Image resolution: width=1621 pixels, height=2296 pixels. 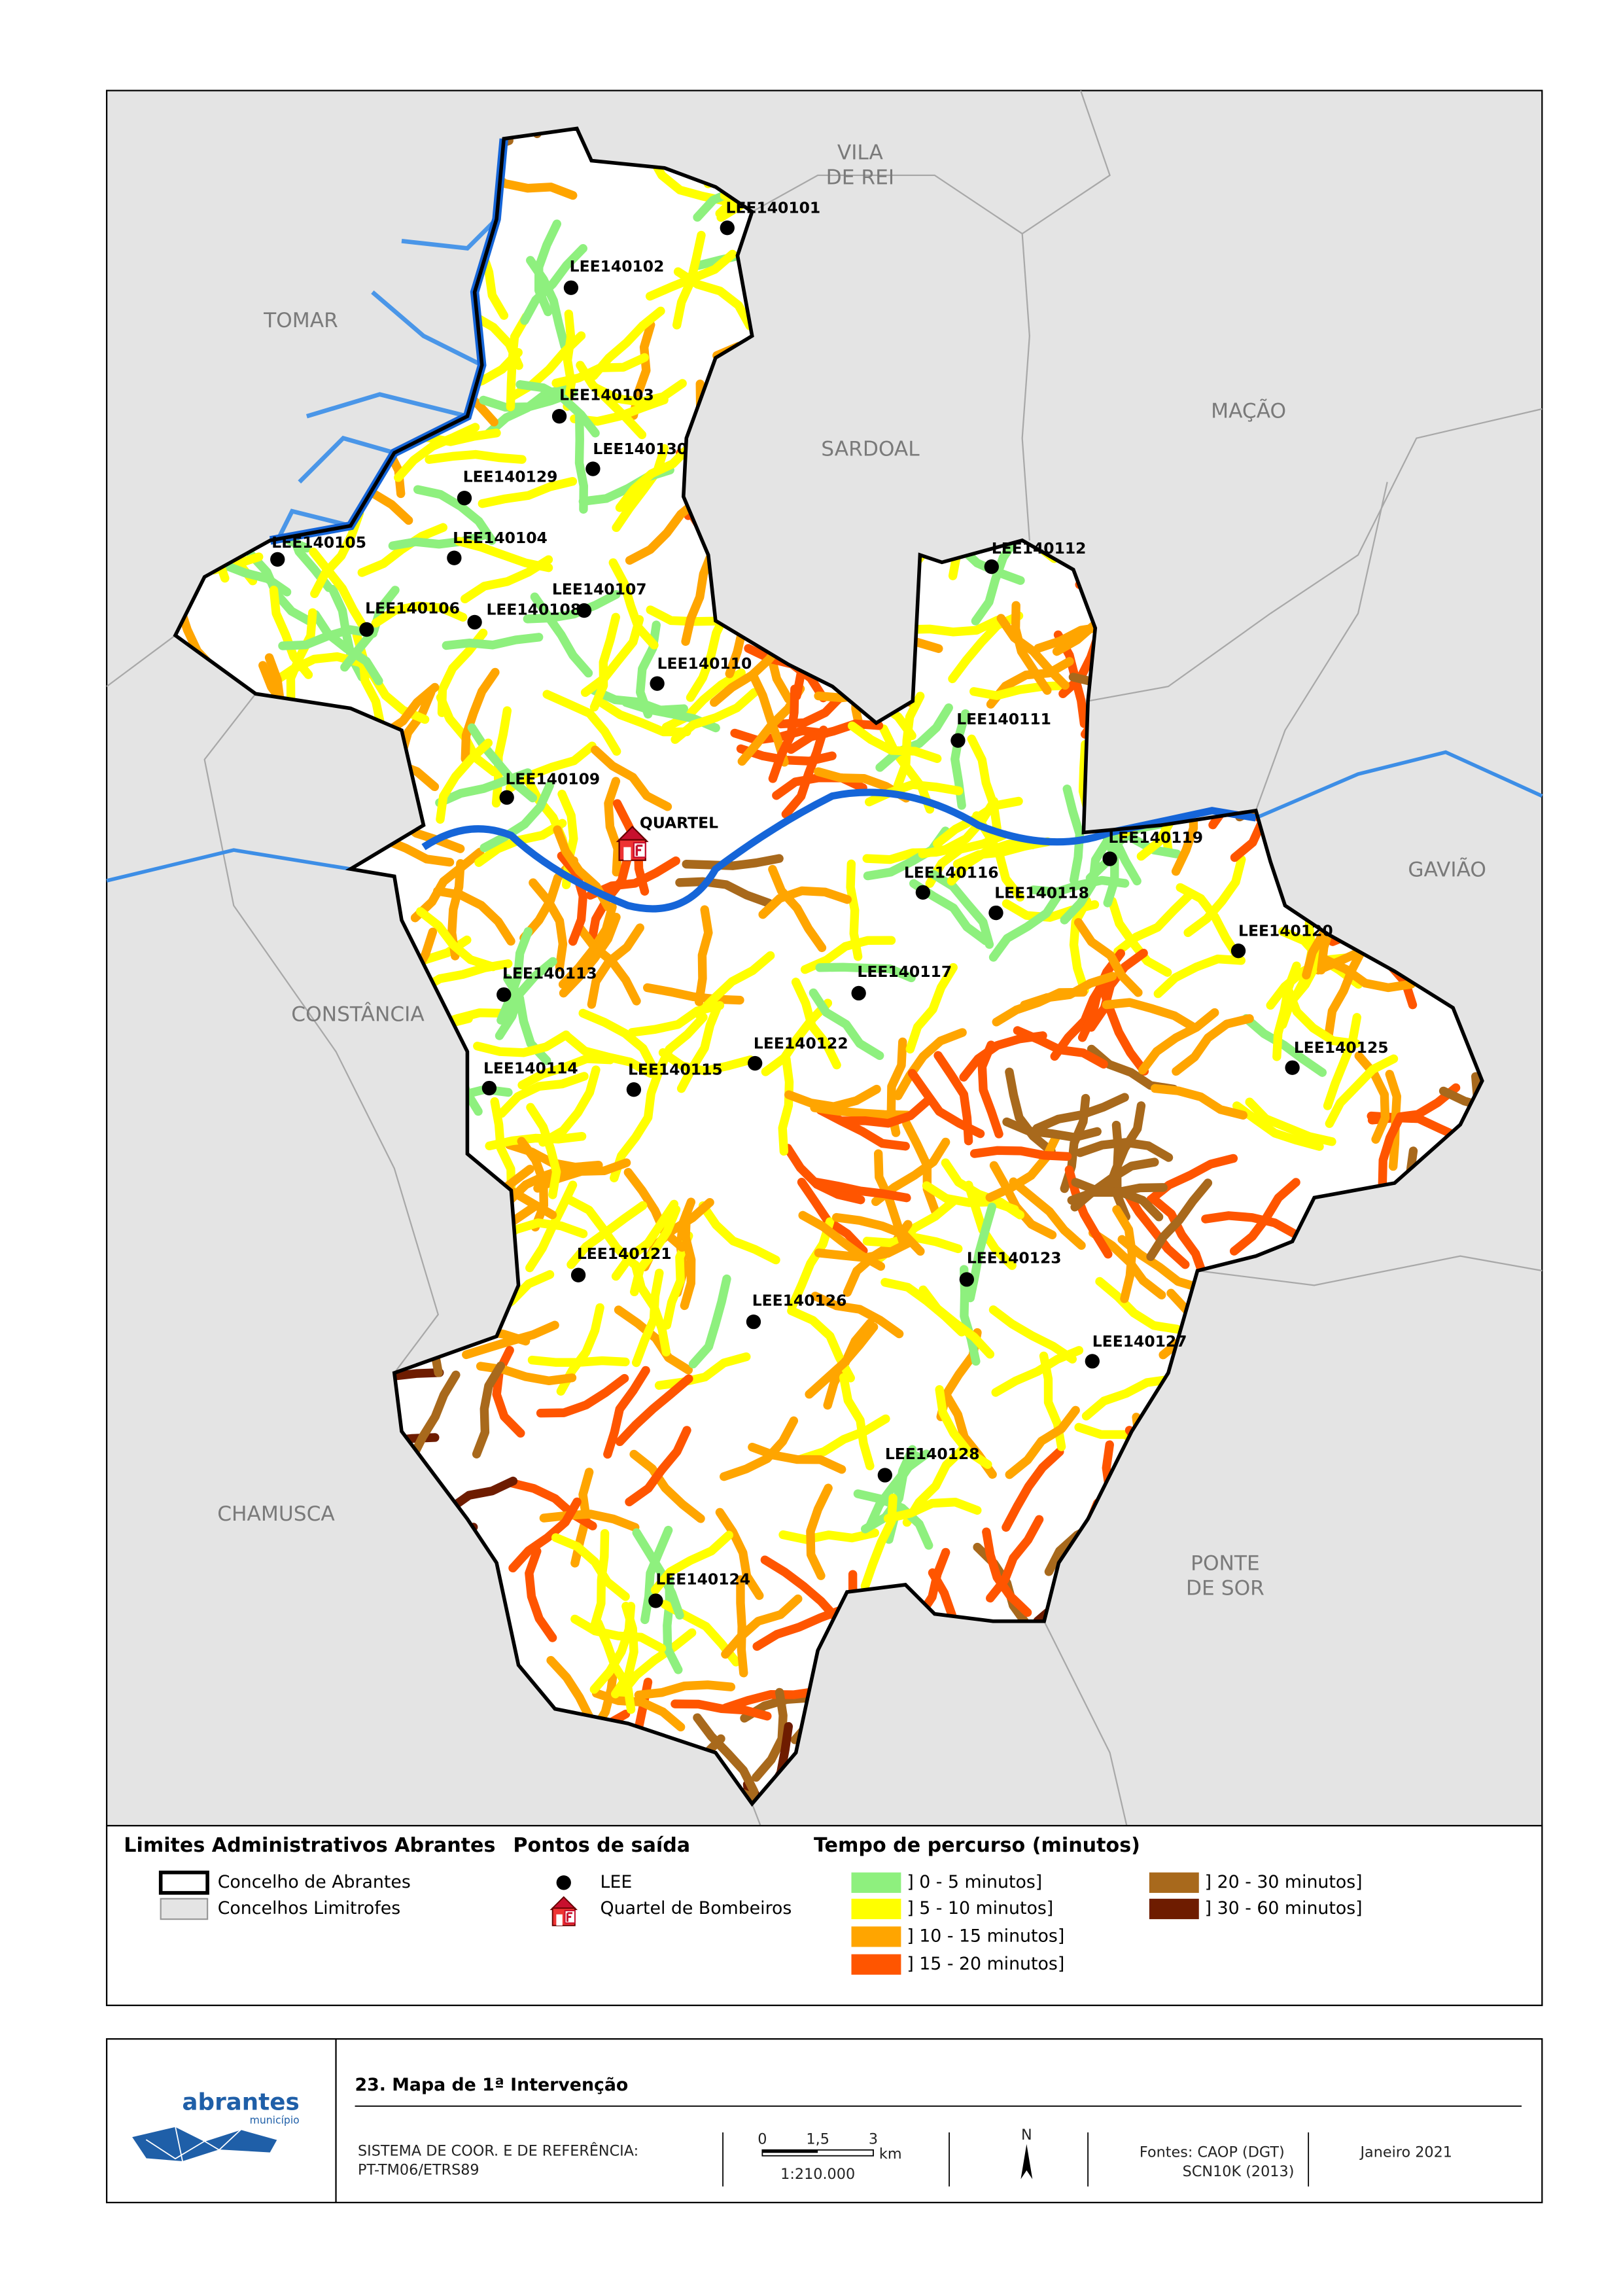 I want to click on exit-point-label: LEE140127, so click(x=1139, y=1341).